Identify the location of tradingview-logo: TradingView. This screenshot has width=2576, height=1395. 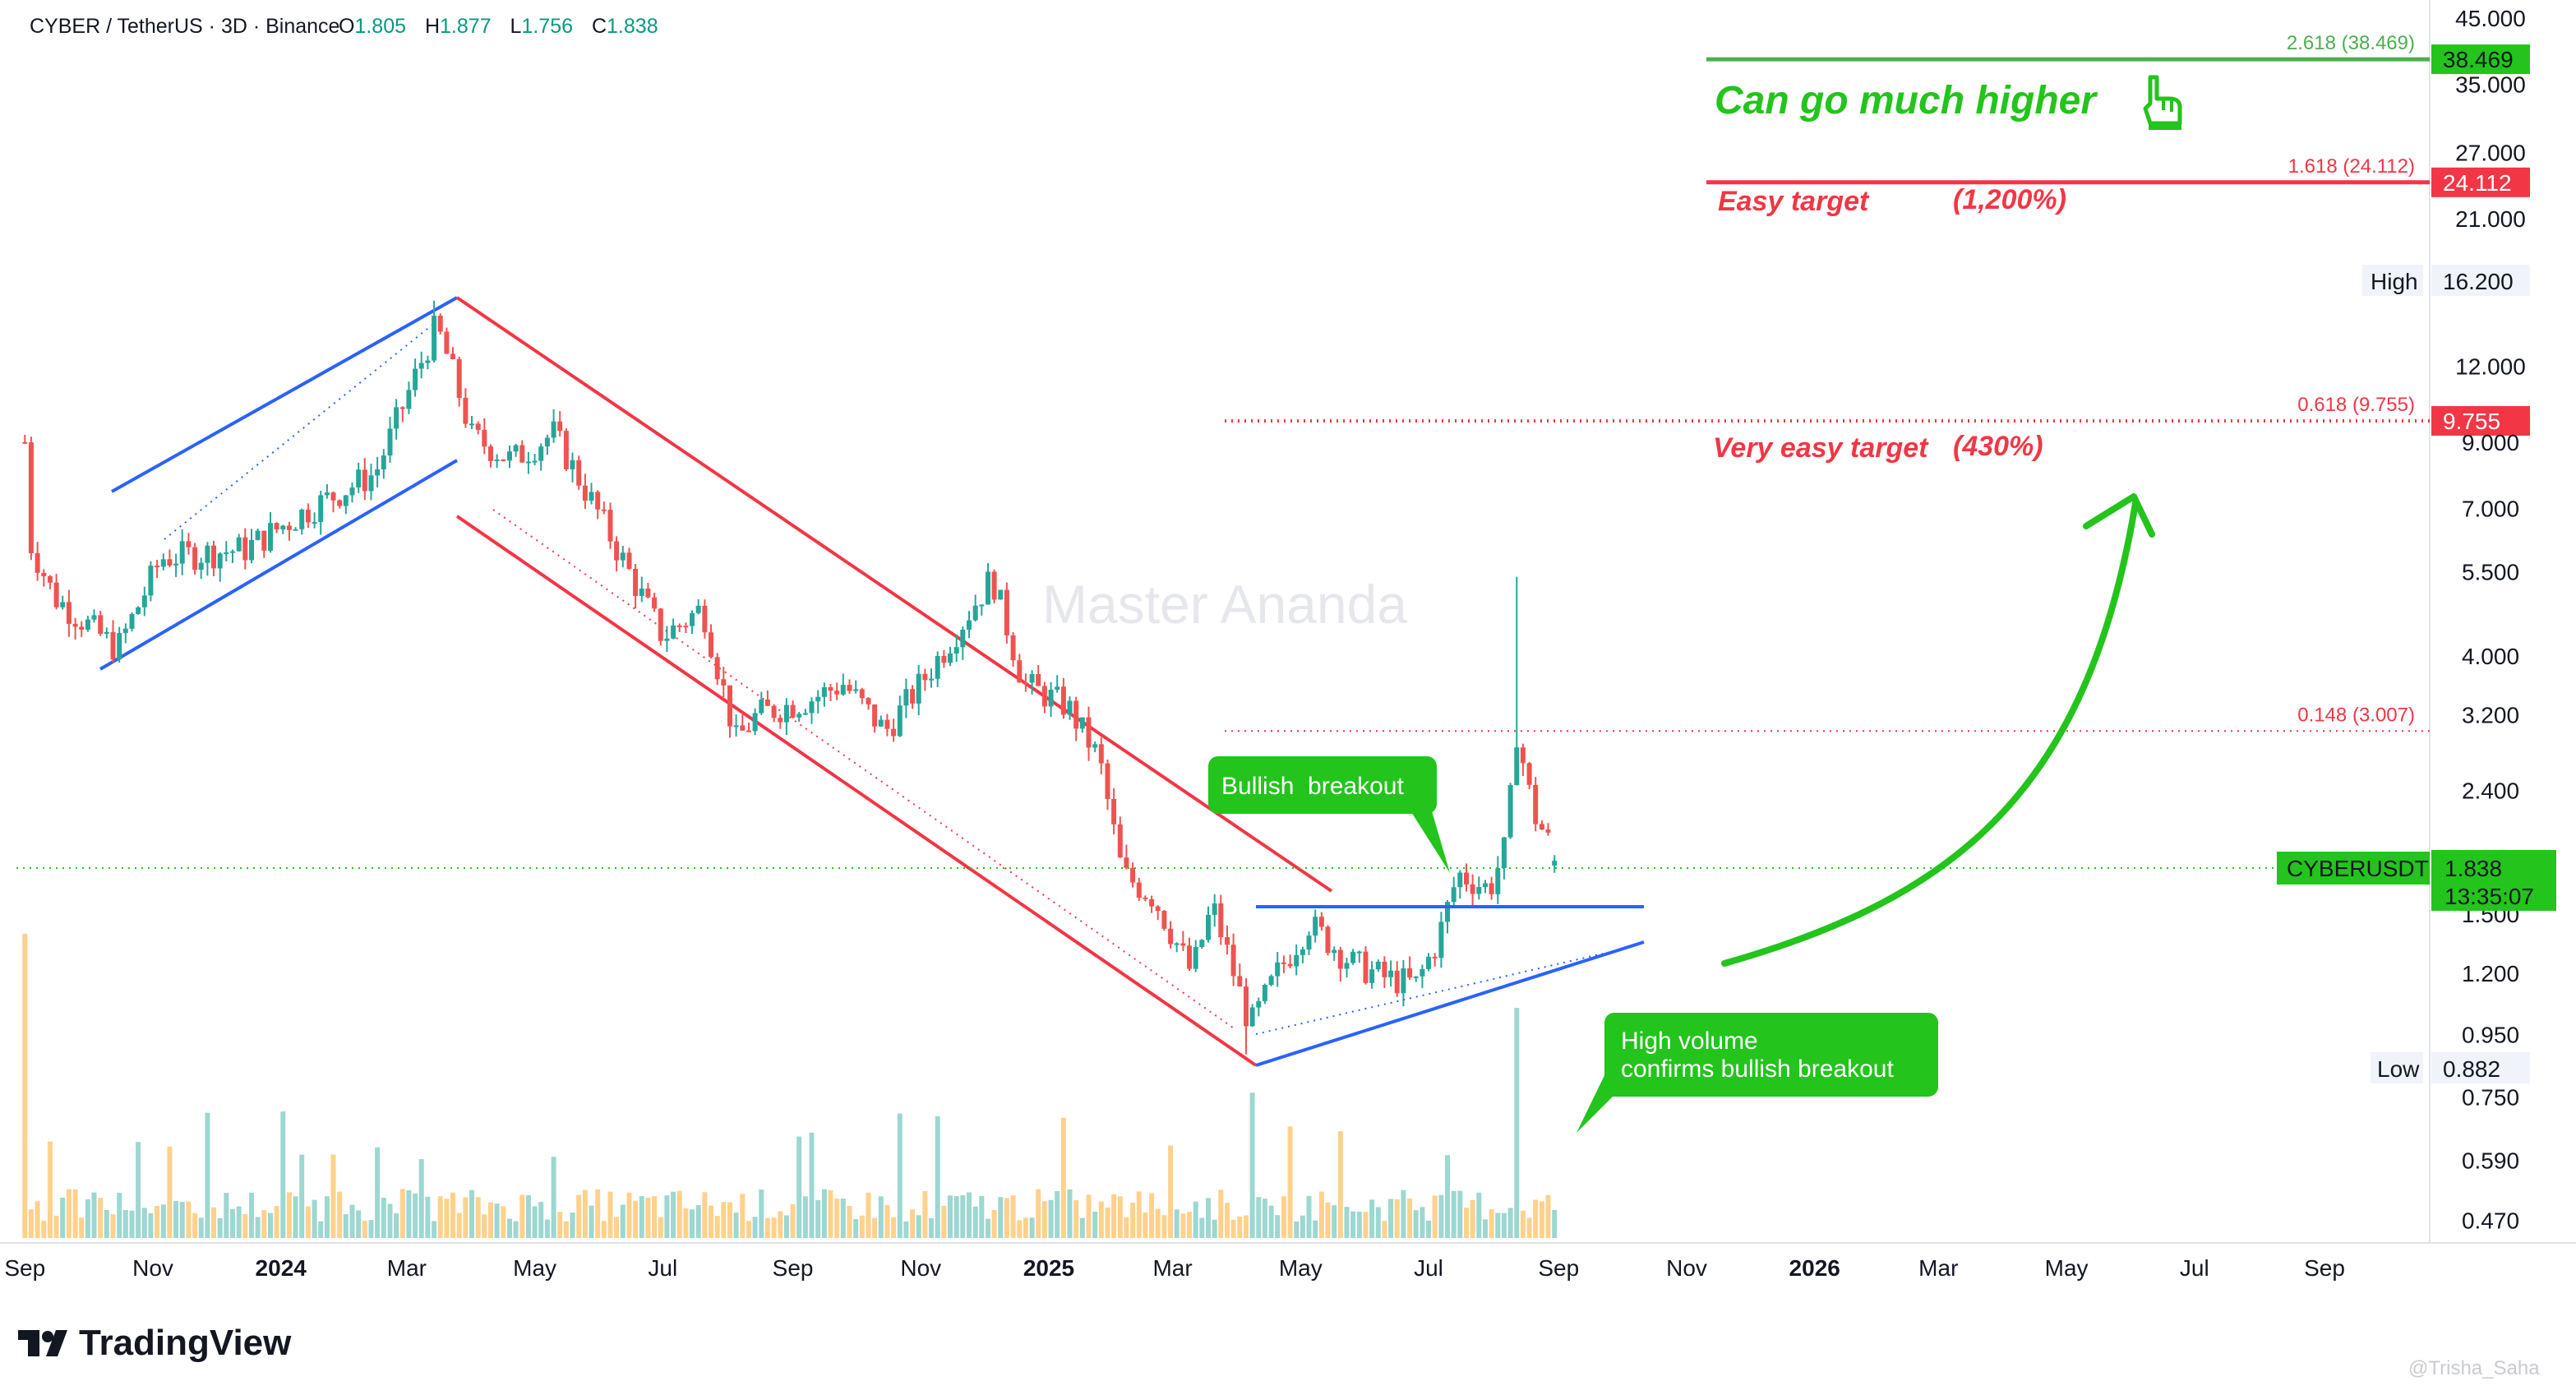
(155, 1343).